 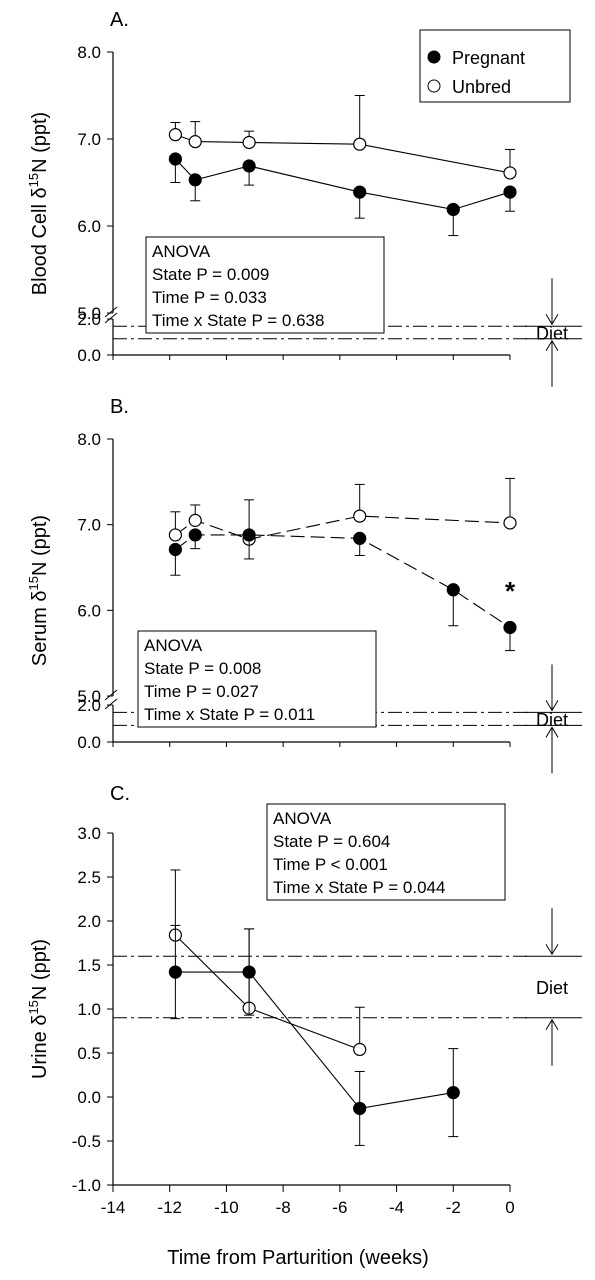 I want to click on panel-a-y-tick-label: 8.0, so click(x=89, y=52).